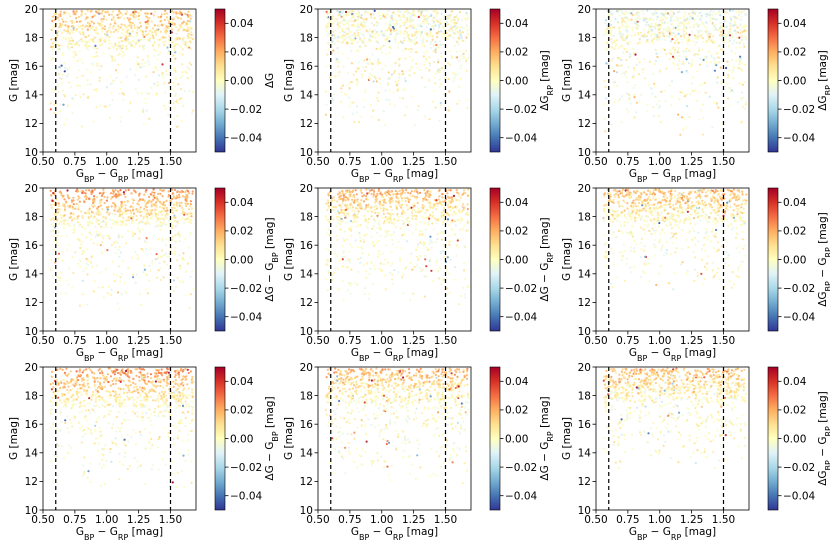 This screenshot has width=830, height=546. I want to click on x-axis-label: GBP − GRP [mag], so click(394, 355).